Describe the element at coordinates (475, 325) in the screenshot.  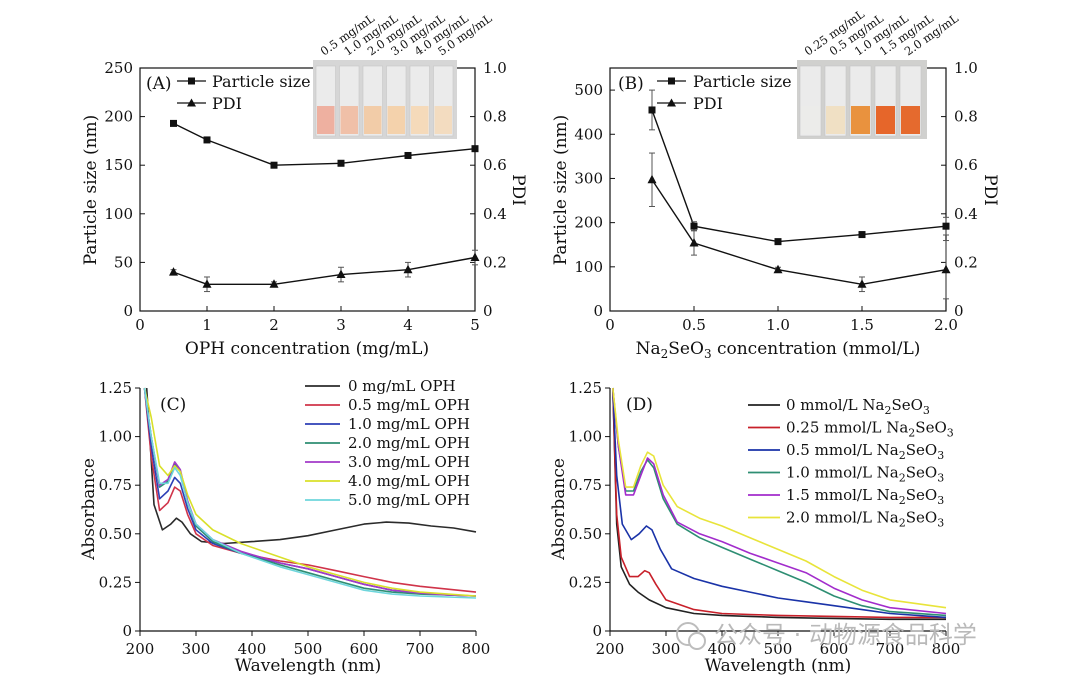
I see `x-tick-label: 5` at that location.